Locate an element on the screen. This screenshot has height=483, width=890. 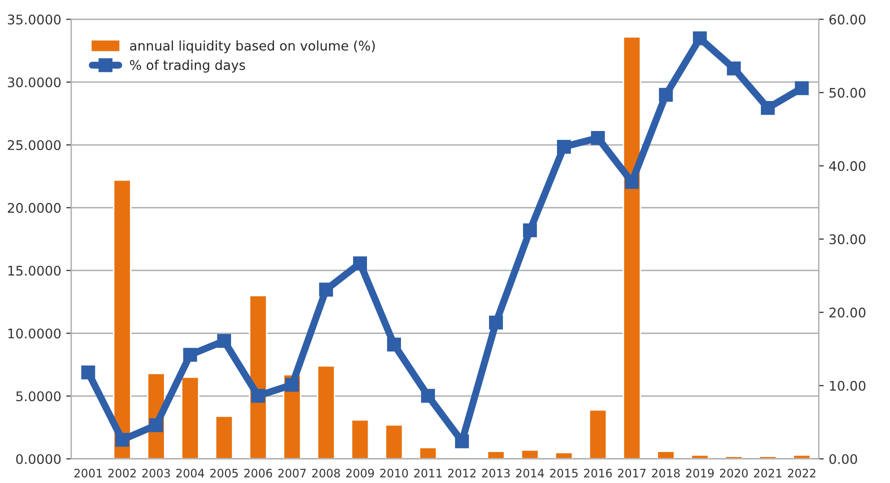
x-tick-label: 2011 is located at coordinates (428, 473).